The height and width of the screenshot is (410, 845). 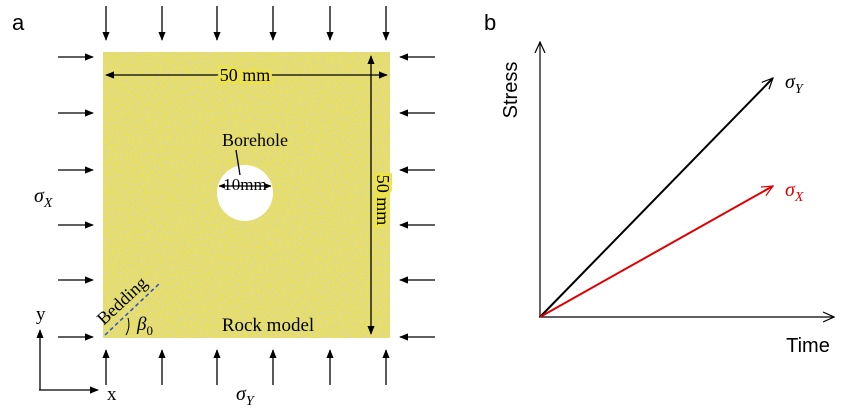 What do you see at coordinates (245, 75) in the screenshot?
I see `width-dimension: 50 mm` at bounding box center [245, 75].